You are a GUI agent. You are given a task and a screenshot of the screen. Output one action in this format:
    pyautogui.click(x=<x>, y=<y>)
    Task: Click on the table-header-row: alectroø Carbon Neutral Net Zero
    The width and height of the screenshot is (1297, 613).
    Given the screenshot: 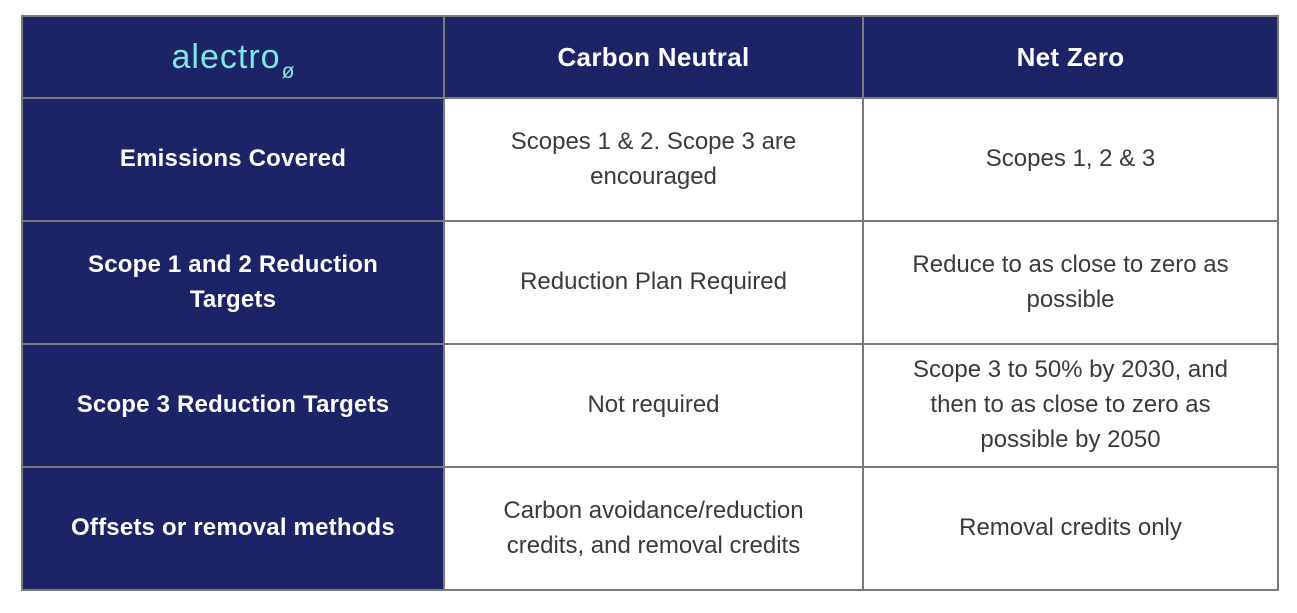 What is the action you would take?
    pyautogui.click(x=650, y=57)
    